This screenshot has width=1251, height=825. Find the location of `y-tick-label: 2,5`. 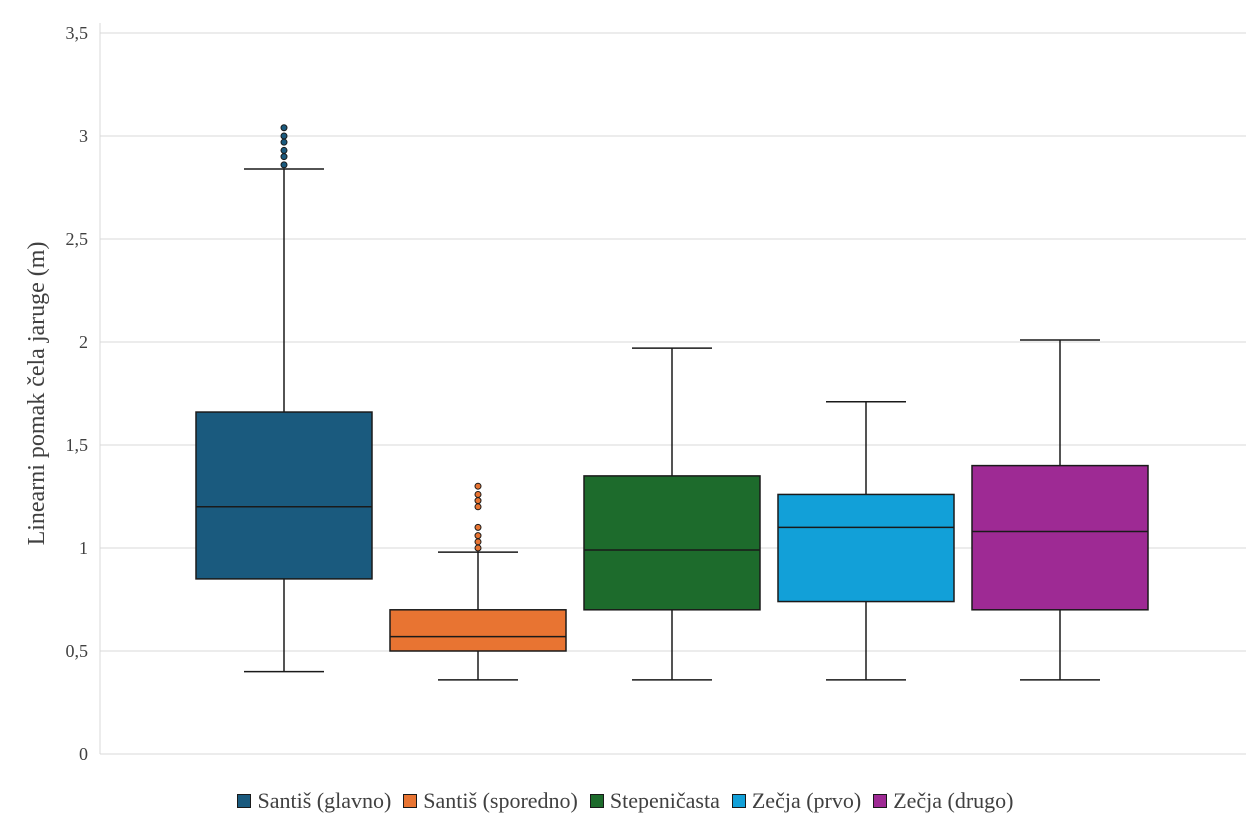

y-tick-label: 2,5 is located at coordinates (77, 239).